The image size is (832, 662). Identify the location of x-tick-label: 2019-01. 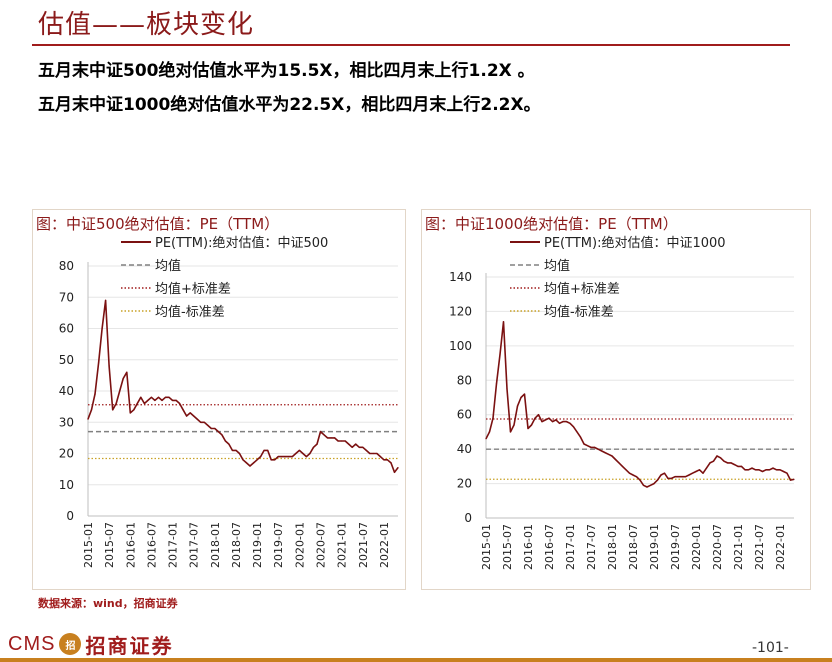
(654, 547).